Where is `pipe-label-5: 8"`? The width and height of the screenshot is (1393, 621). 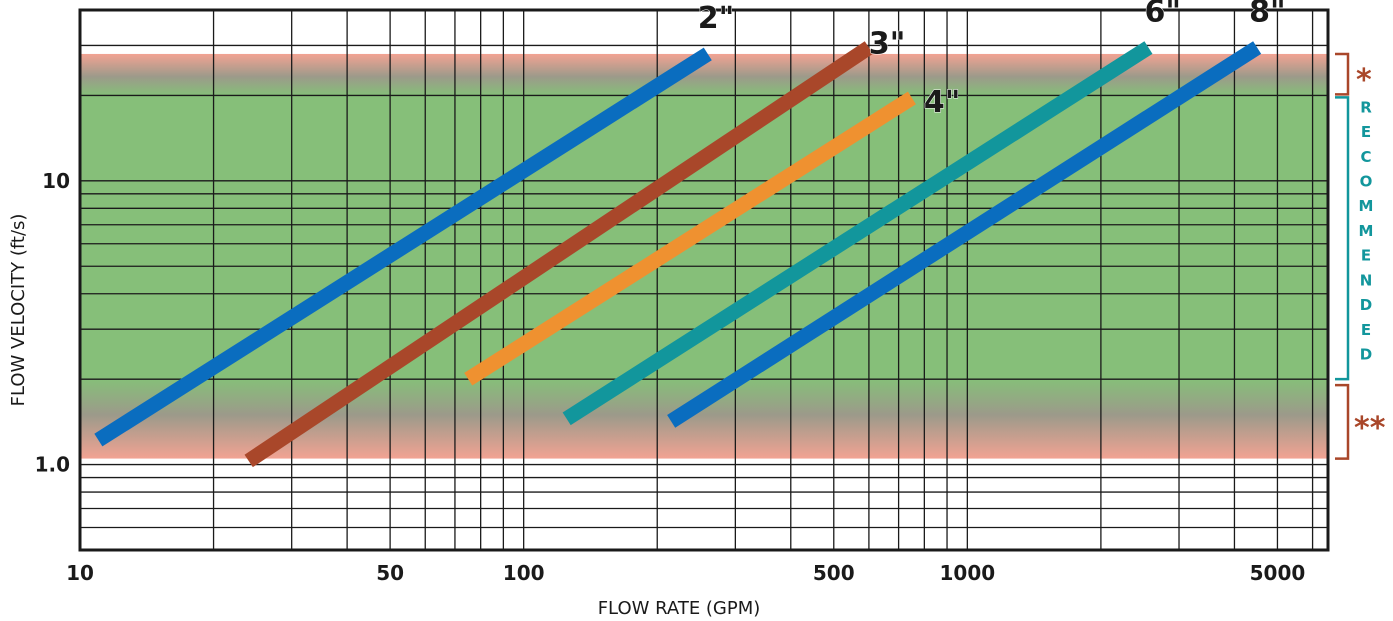
pipe-label-5: 8" is located at coordinates (1267, 15).